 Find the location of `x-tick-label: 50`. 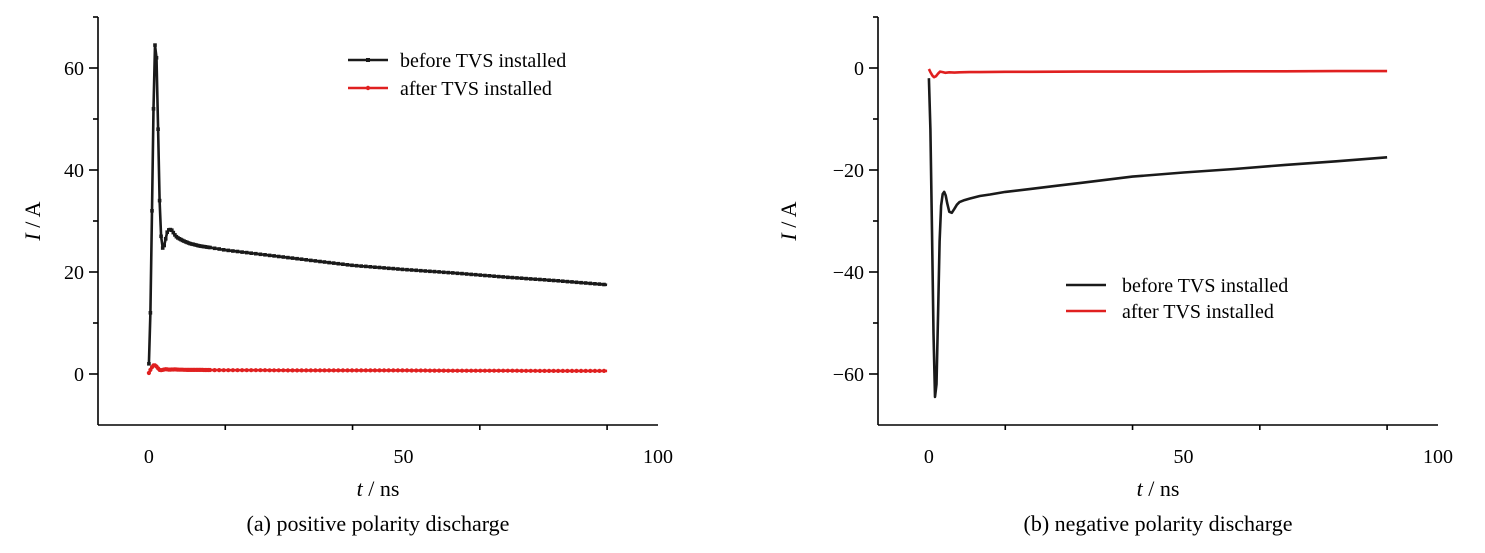

x-tick-label: 50 is located at coordinates (403, 457).